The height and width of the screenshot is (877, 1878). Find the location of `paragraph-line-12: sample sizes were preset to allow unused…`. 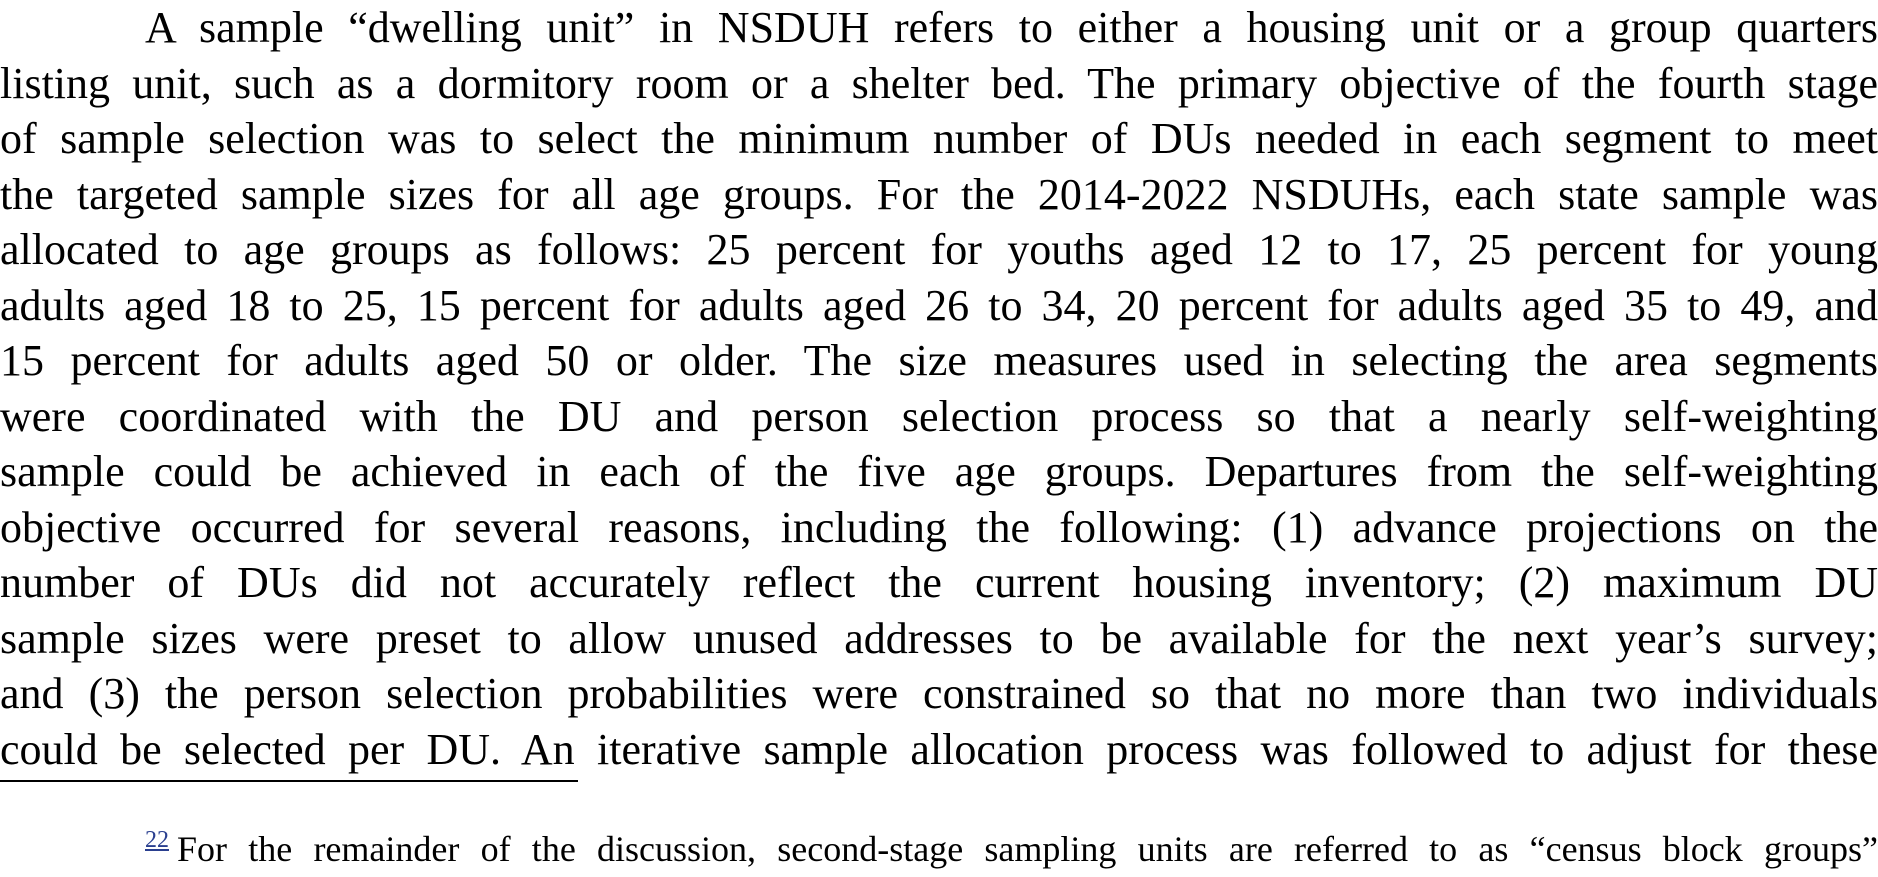

paragraph-line-12: sample sizes were preset to allow unused… is located at coordinates (939, 638).